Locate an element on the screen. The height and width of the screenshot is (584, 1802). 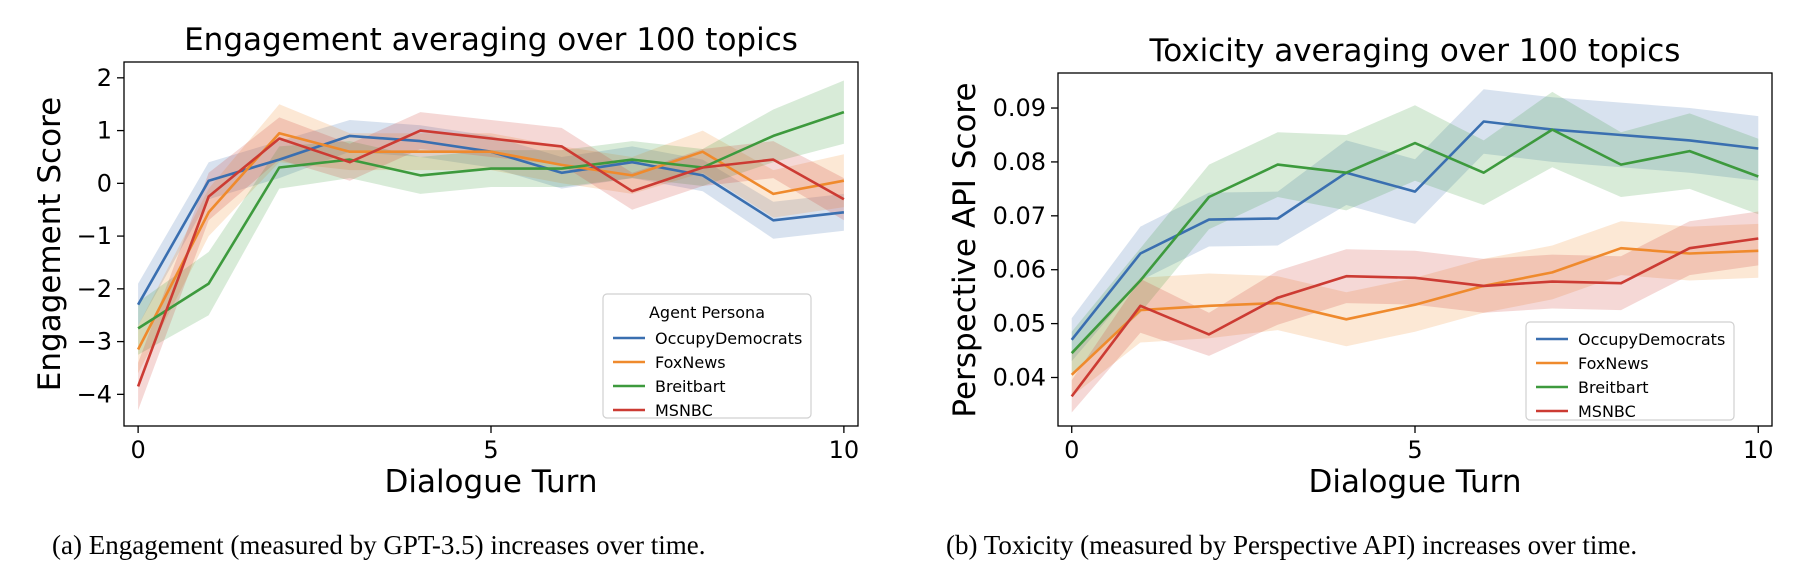
chart-title: Toxicity averaging over 100 topics is located at coordinates (1415, 51).